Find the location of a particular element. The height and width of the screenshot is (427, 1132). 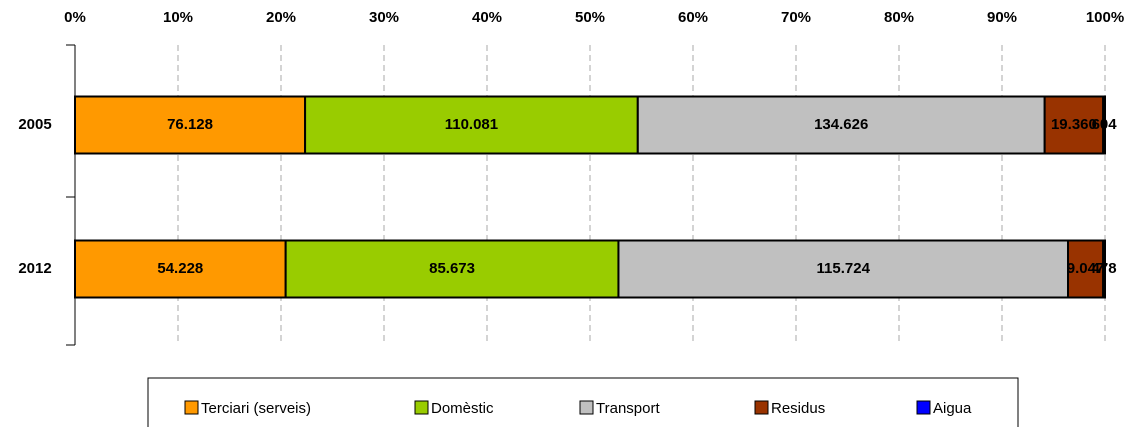

x-tick-label: 40% is located at coordinates (487, 17).